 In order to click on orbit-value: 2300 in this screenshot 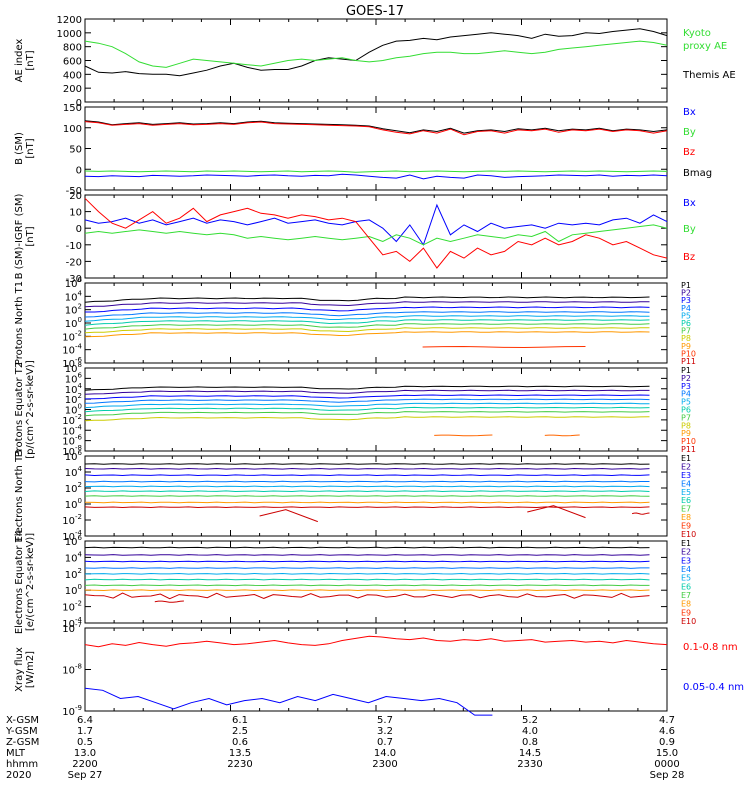, I will do `click(384, 764)`.